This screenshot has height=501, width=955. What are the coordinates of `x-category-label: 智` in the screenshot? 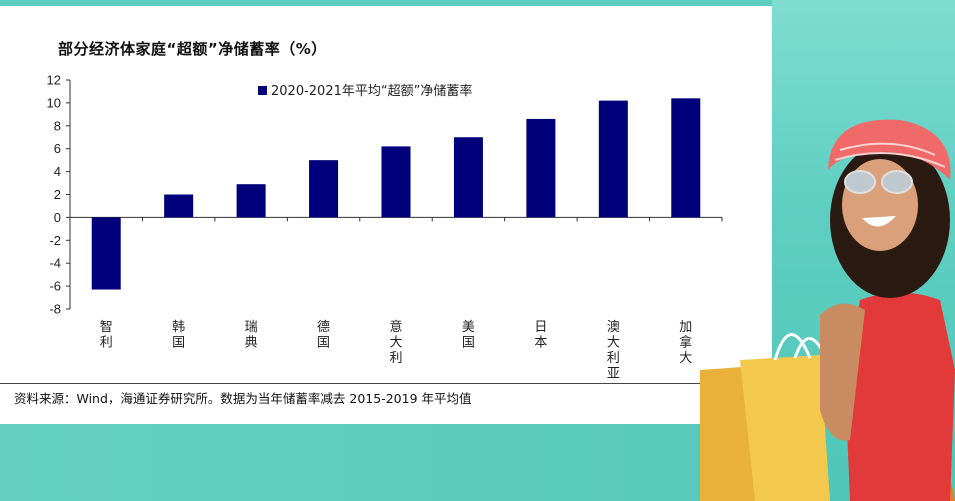 It's located at (106, 327).